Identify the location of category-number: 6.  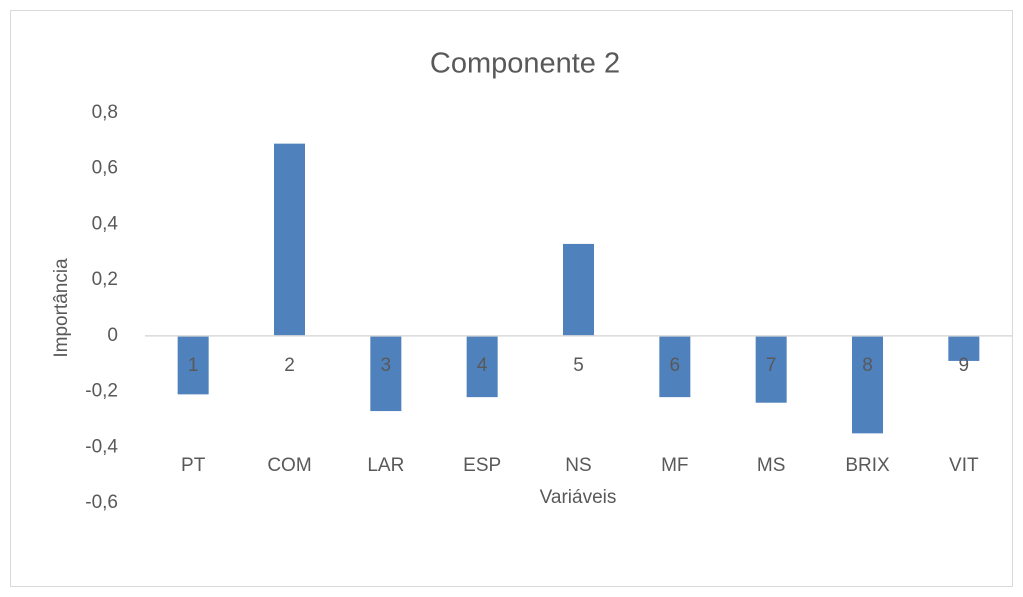
(675, 365).